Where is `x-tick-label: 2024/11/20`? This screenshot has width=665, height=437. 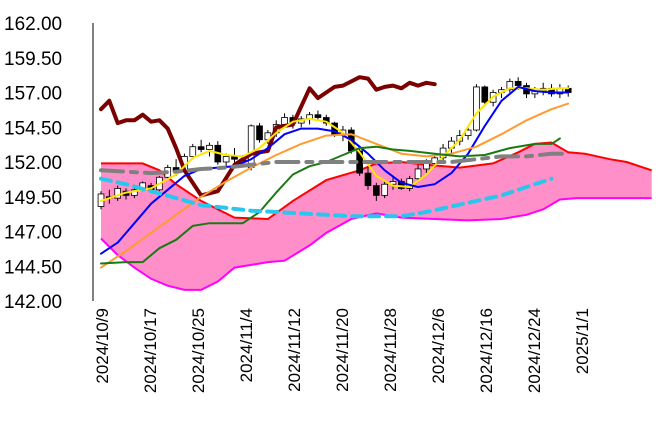 x-tick-label: 2024/11/20 is located at coordinates (342, 350).